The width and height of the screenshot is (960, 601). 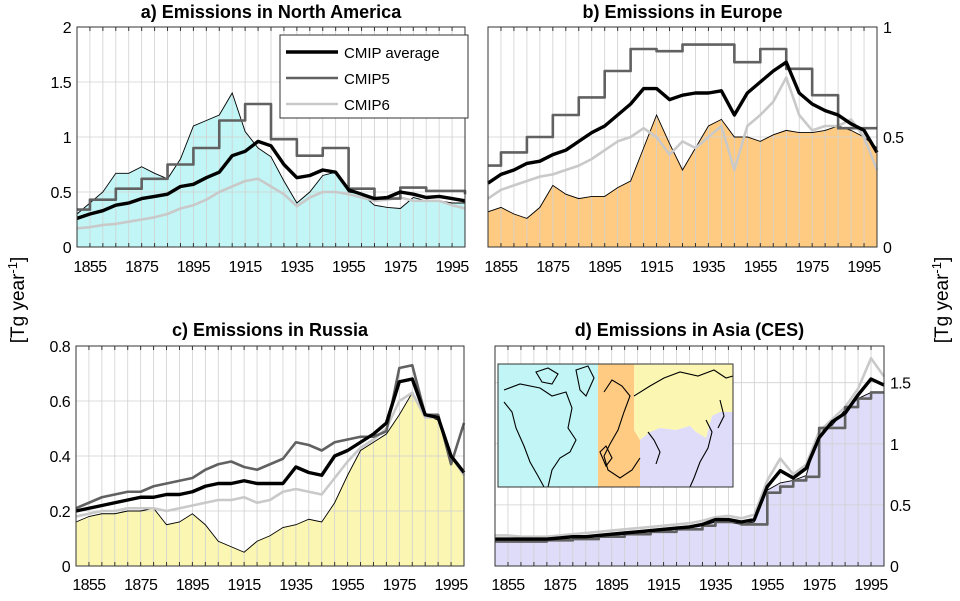 What do you see at coordinates (686, 449) in the screenshot?
I see `map-region-asia` at bounding box center [686, 449].